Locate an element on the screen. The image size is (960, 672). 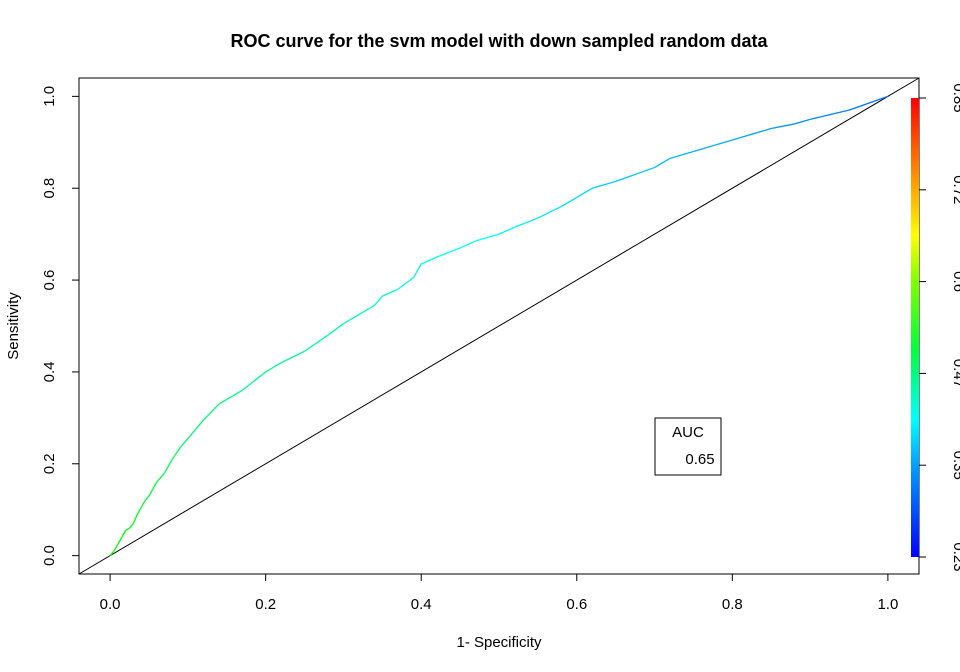
x-tick-label: 0.6 is located at coordinates (576, 604).